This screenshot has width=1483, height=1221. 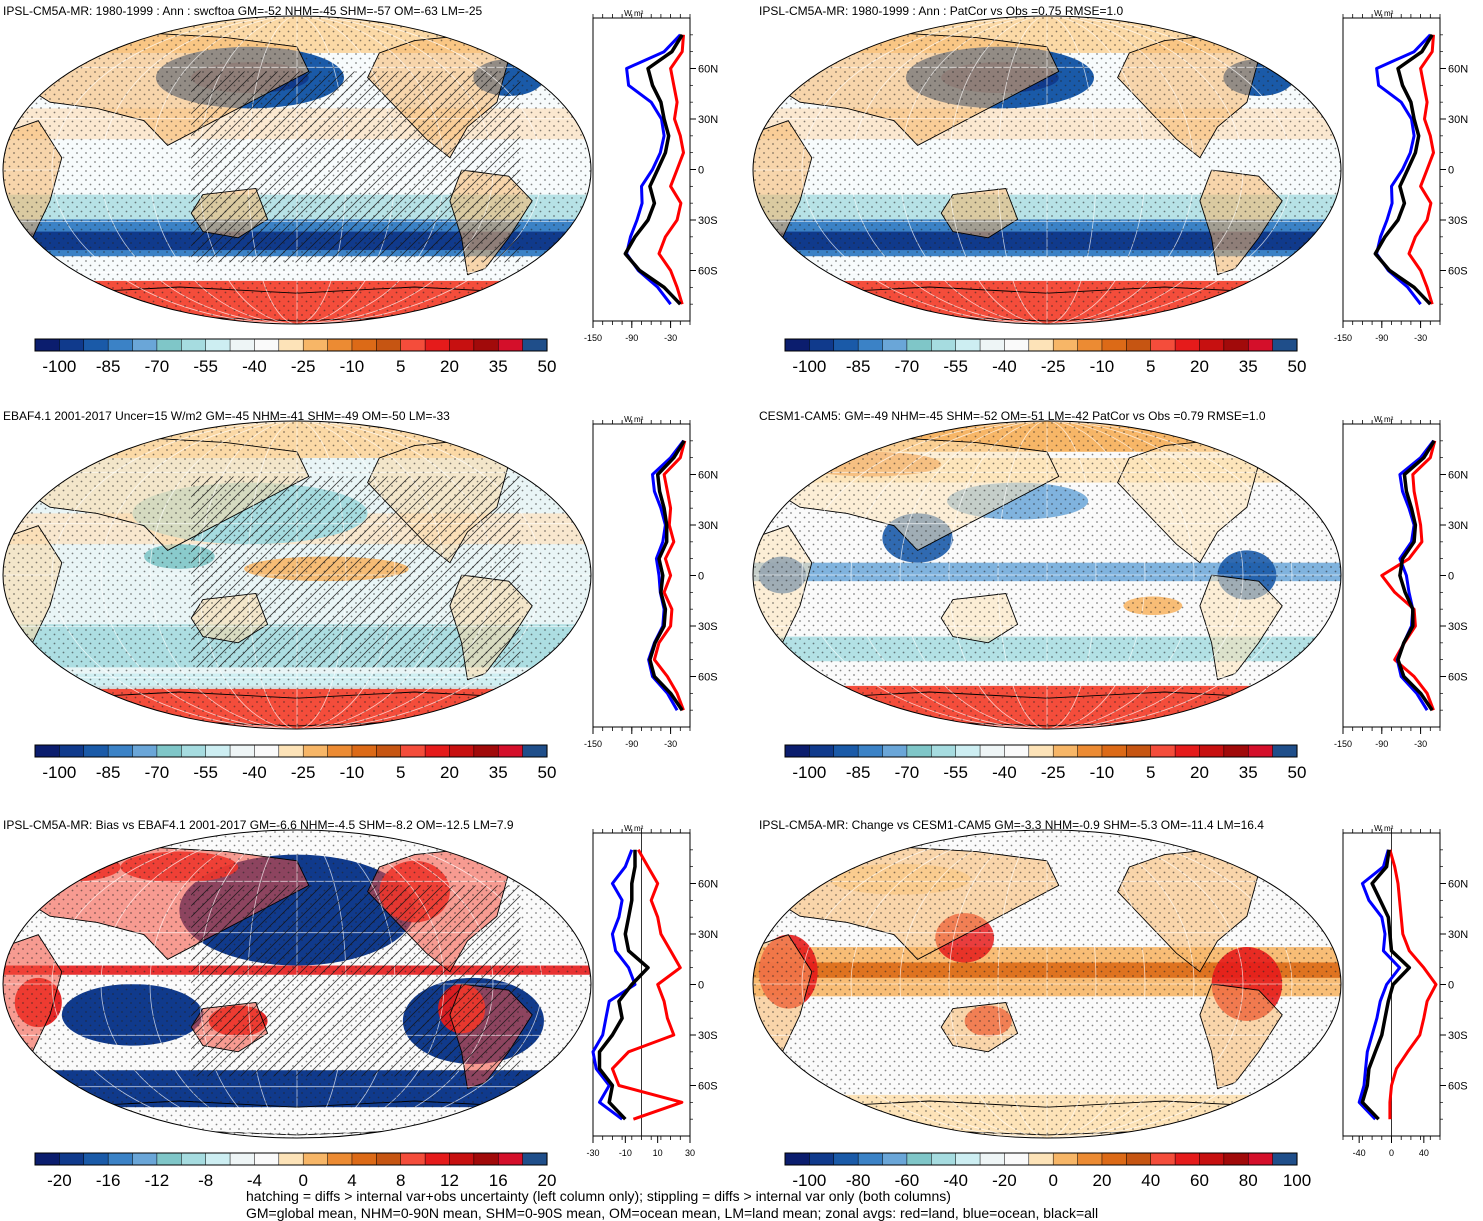 I want to click on zonal-xtick-label: -90, so click(x=631, y=338).